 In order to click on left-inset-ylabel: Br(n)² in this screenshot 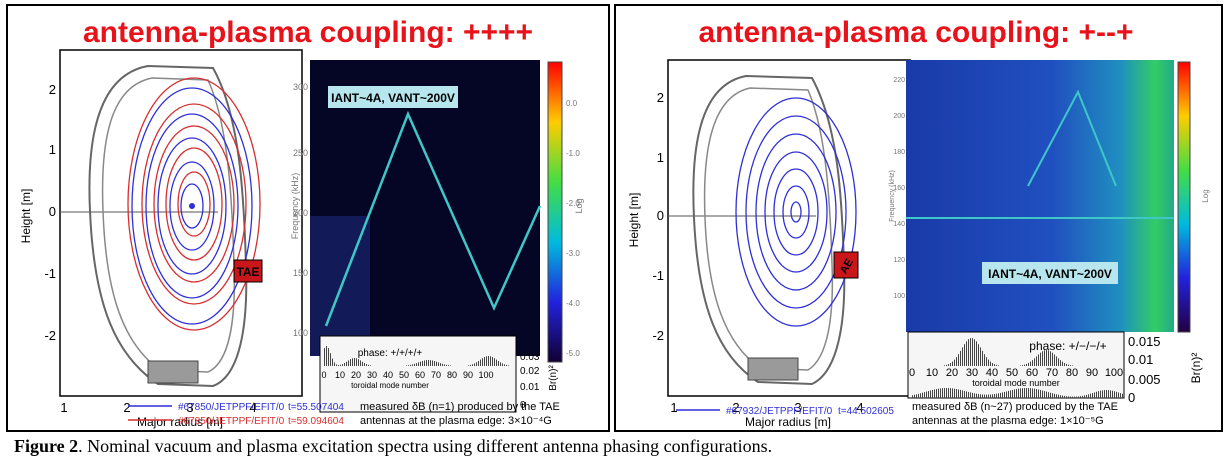, I will do `click(553, 378)`.